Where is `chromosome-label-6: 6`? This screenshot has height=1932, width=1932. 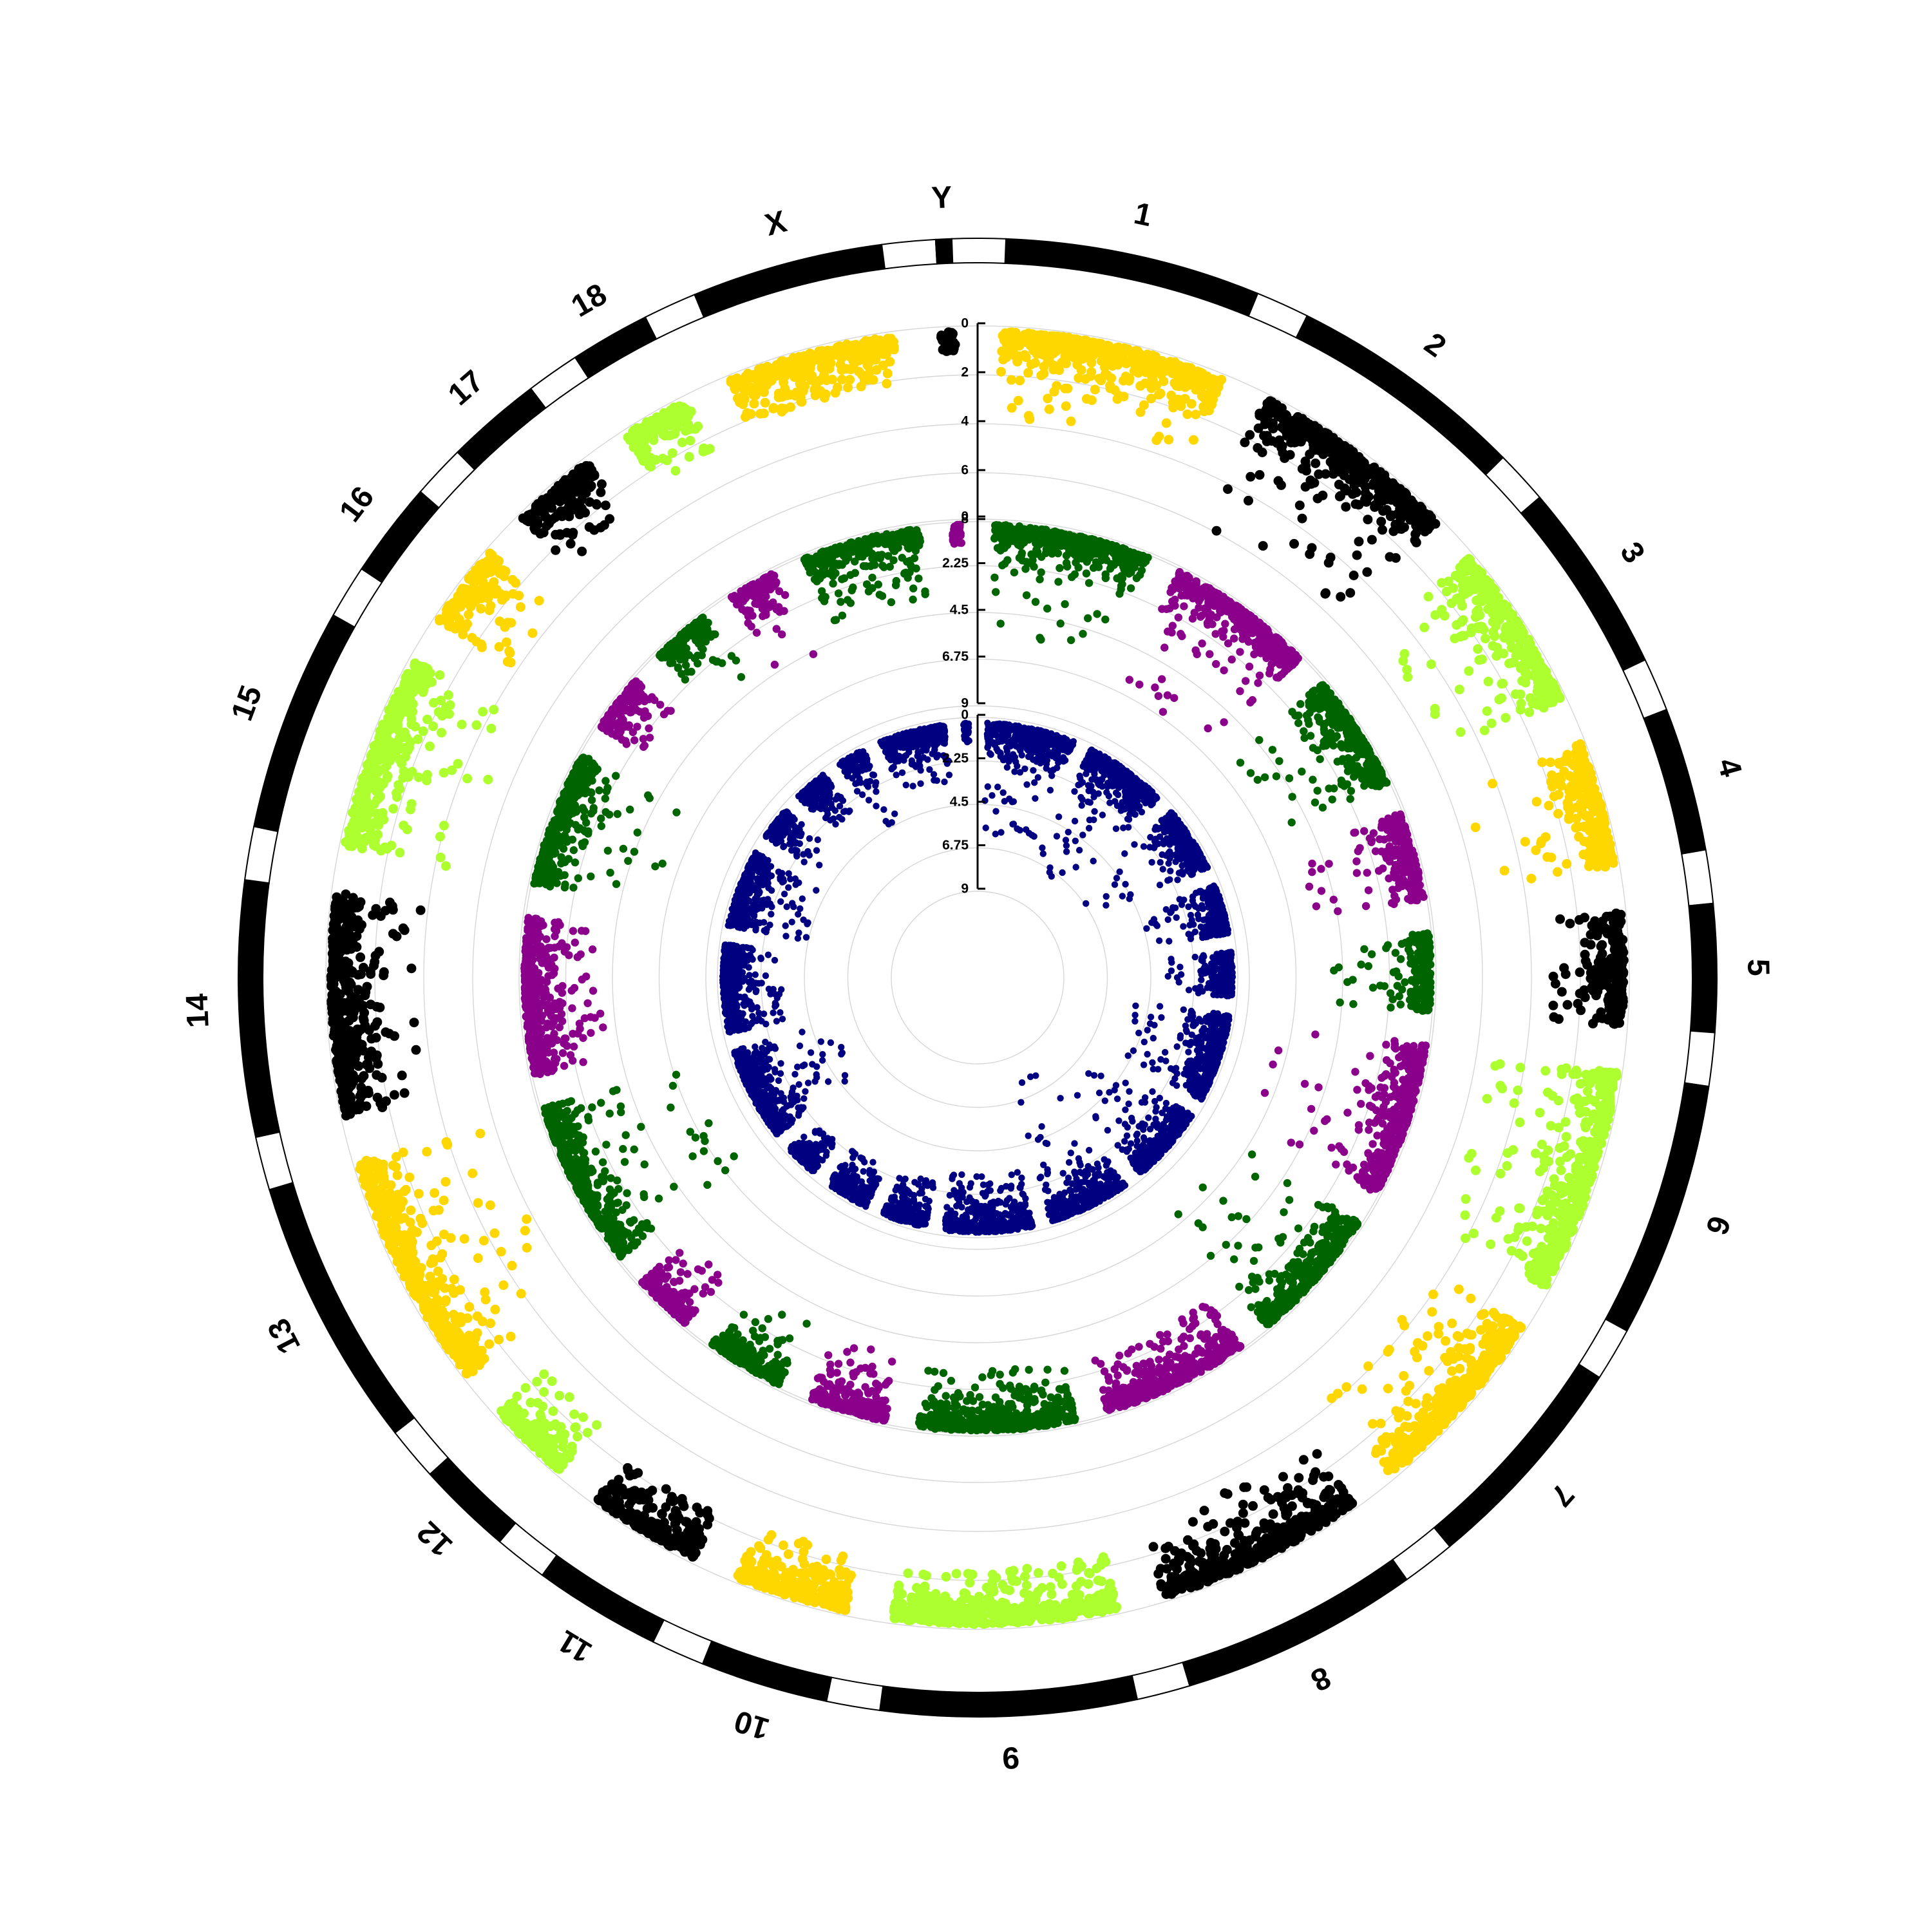 chromosome-label-6: 6 is located at coordinates (1718, 1225).